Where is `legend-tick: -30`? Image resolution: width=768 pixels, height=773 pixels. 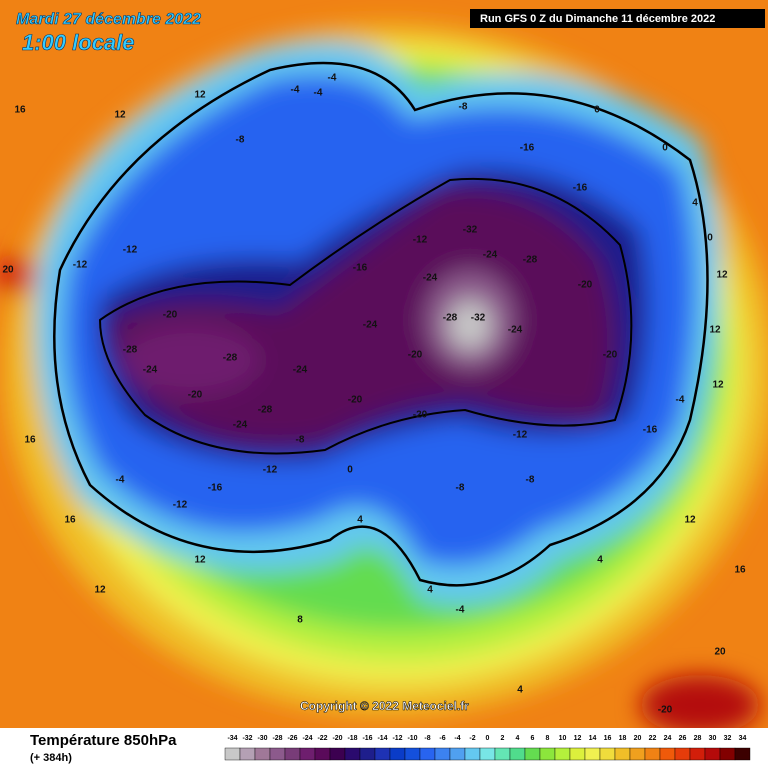
legend-tick: -30 is located at coordinates (262, 738).